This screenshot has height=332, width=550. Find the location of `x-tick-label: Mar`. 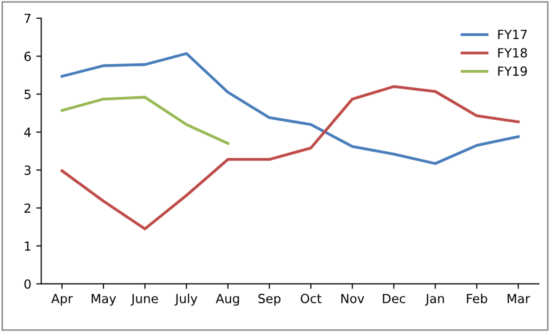

x-tick-label: Mar is located at coordinates (519, 299).